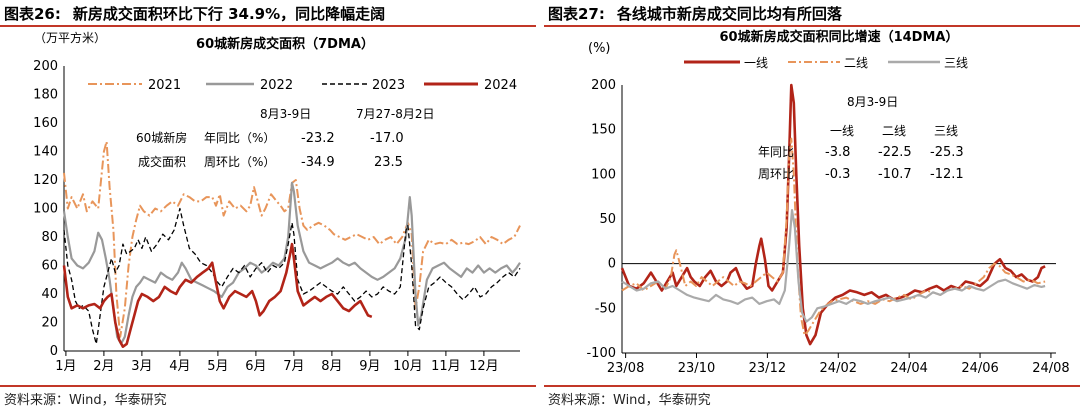  What do you see at coordinates (605, 308) in the screenshot?
I see `y-tick-label: -50` at bounding box center [605, 308].